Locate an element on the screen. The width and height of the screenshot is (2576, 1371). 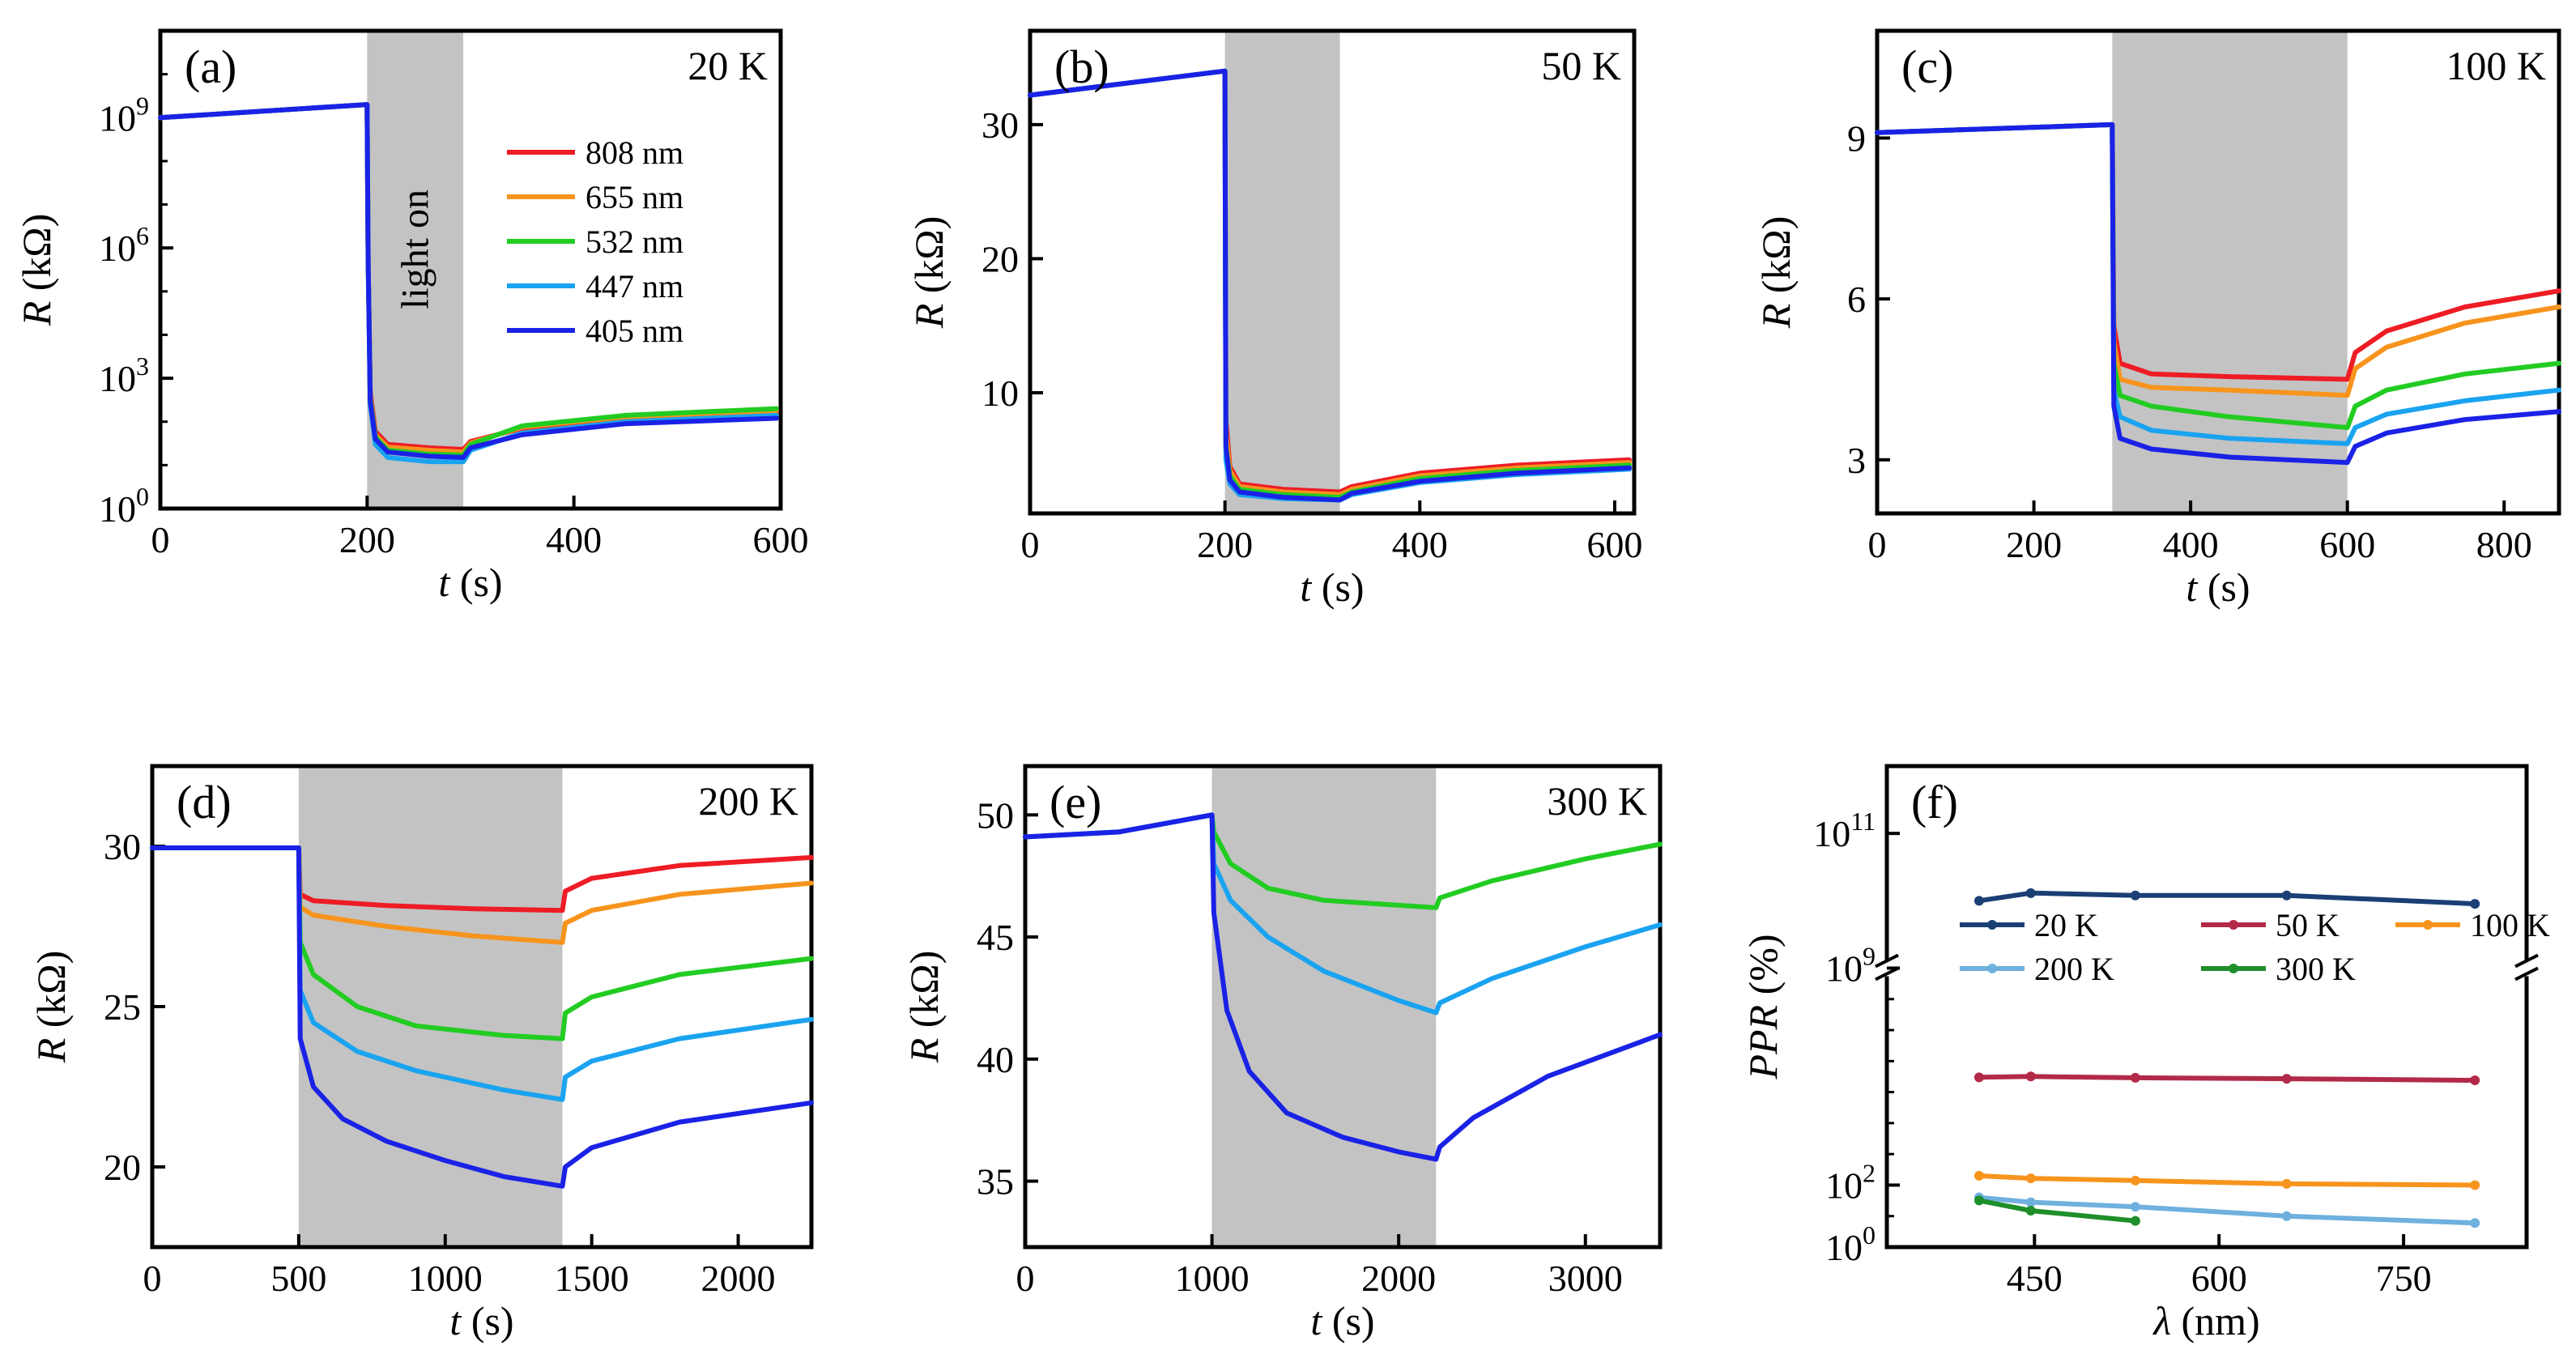
x-tick-label: 450 is located at coordinates (2035, 1278).